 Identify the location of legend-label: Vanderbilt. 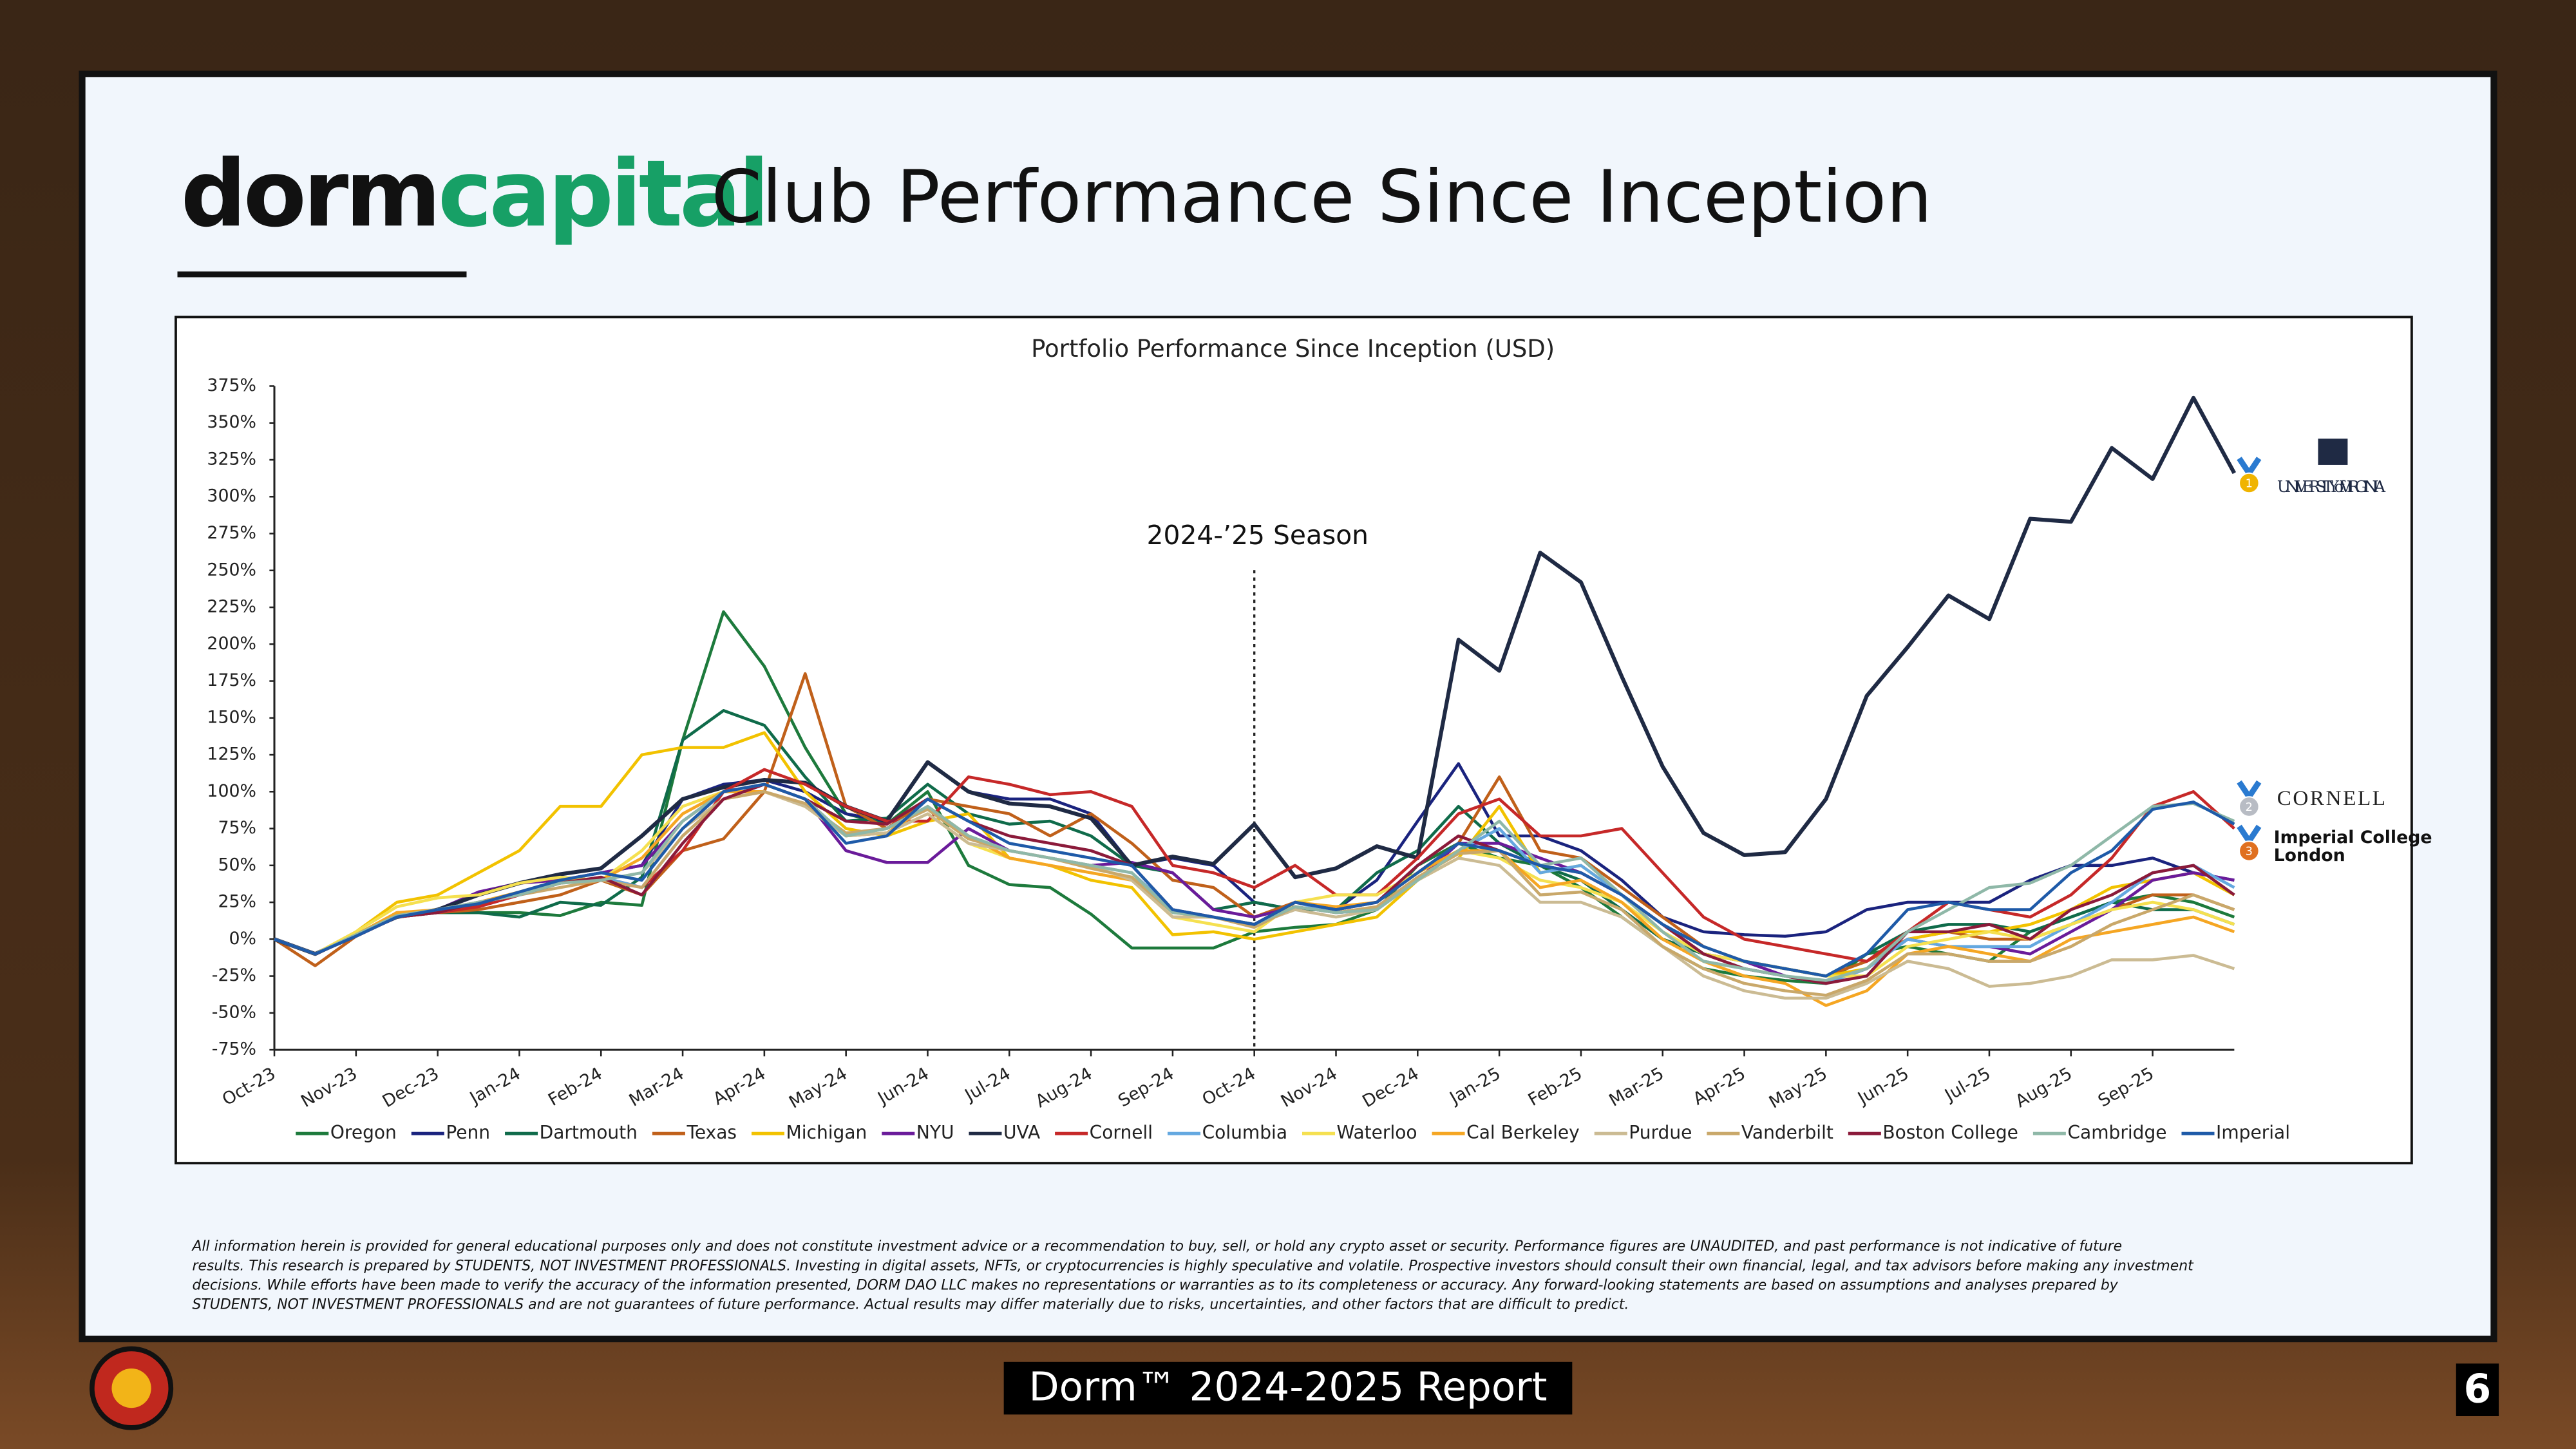
(1787, 1132).